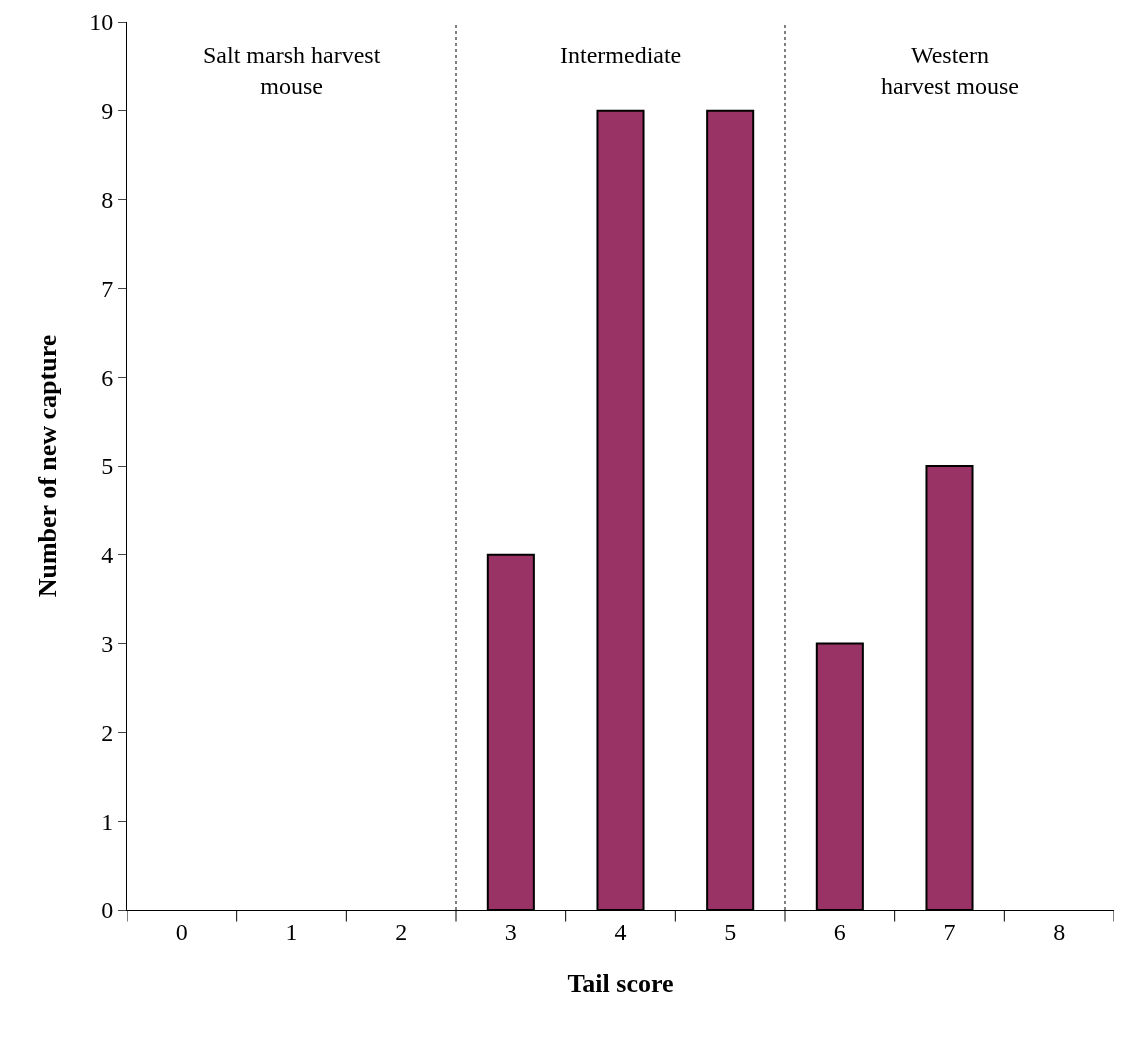 This screenshot has height=1038, width=1122. What do you see at coordinates (107, 732) in the screenshot?
I see `y-tick-label: 2` at bounding box center [107, 732].